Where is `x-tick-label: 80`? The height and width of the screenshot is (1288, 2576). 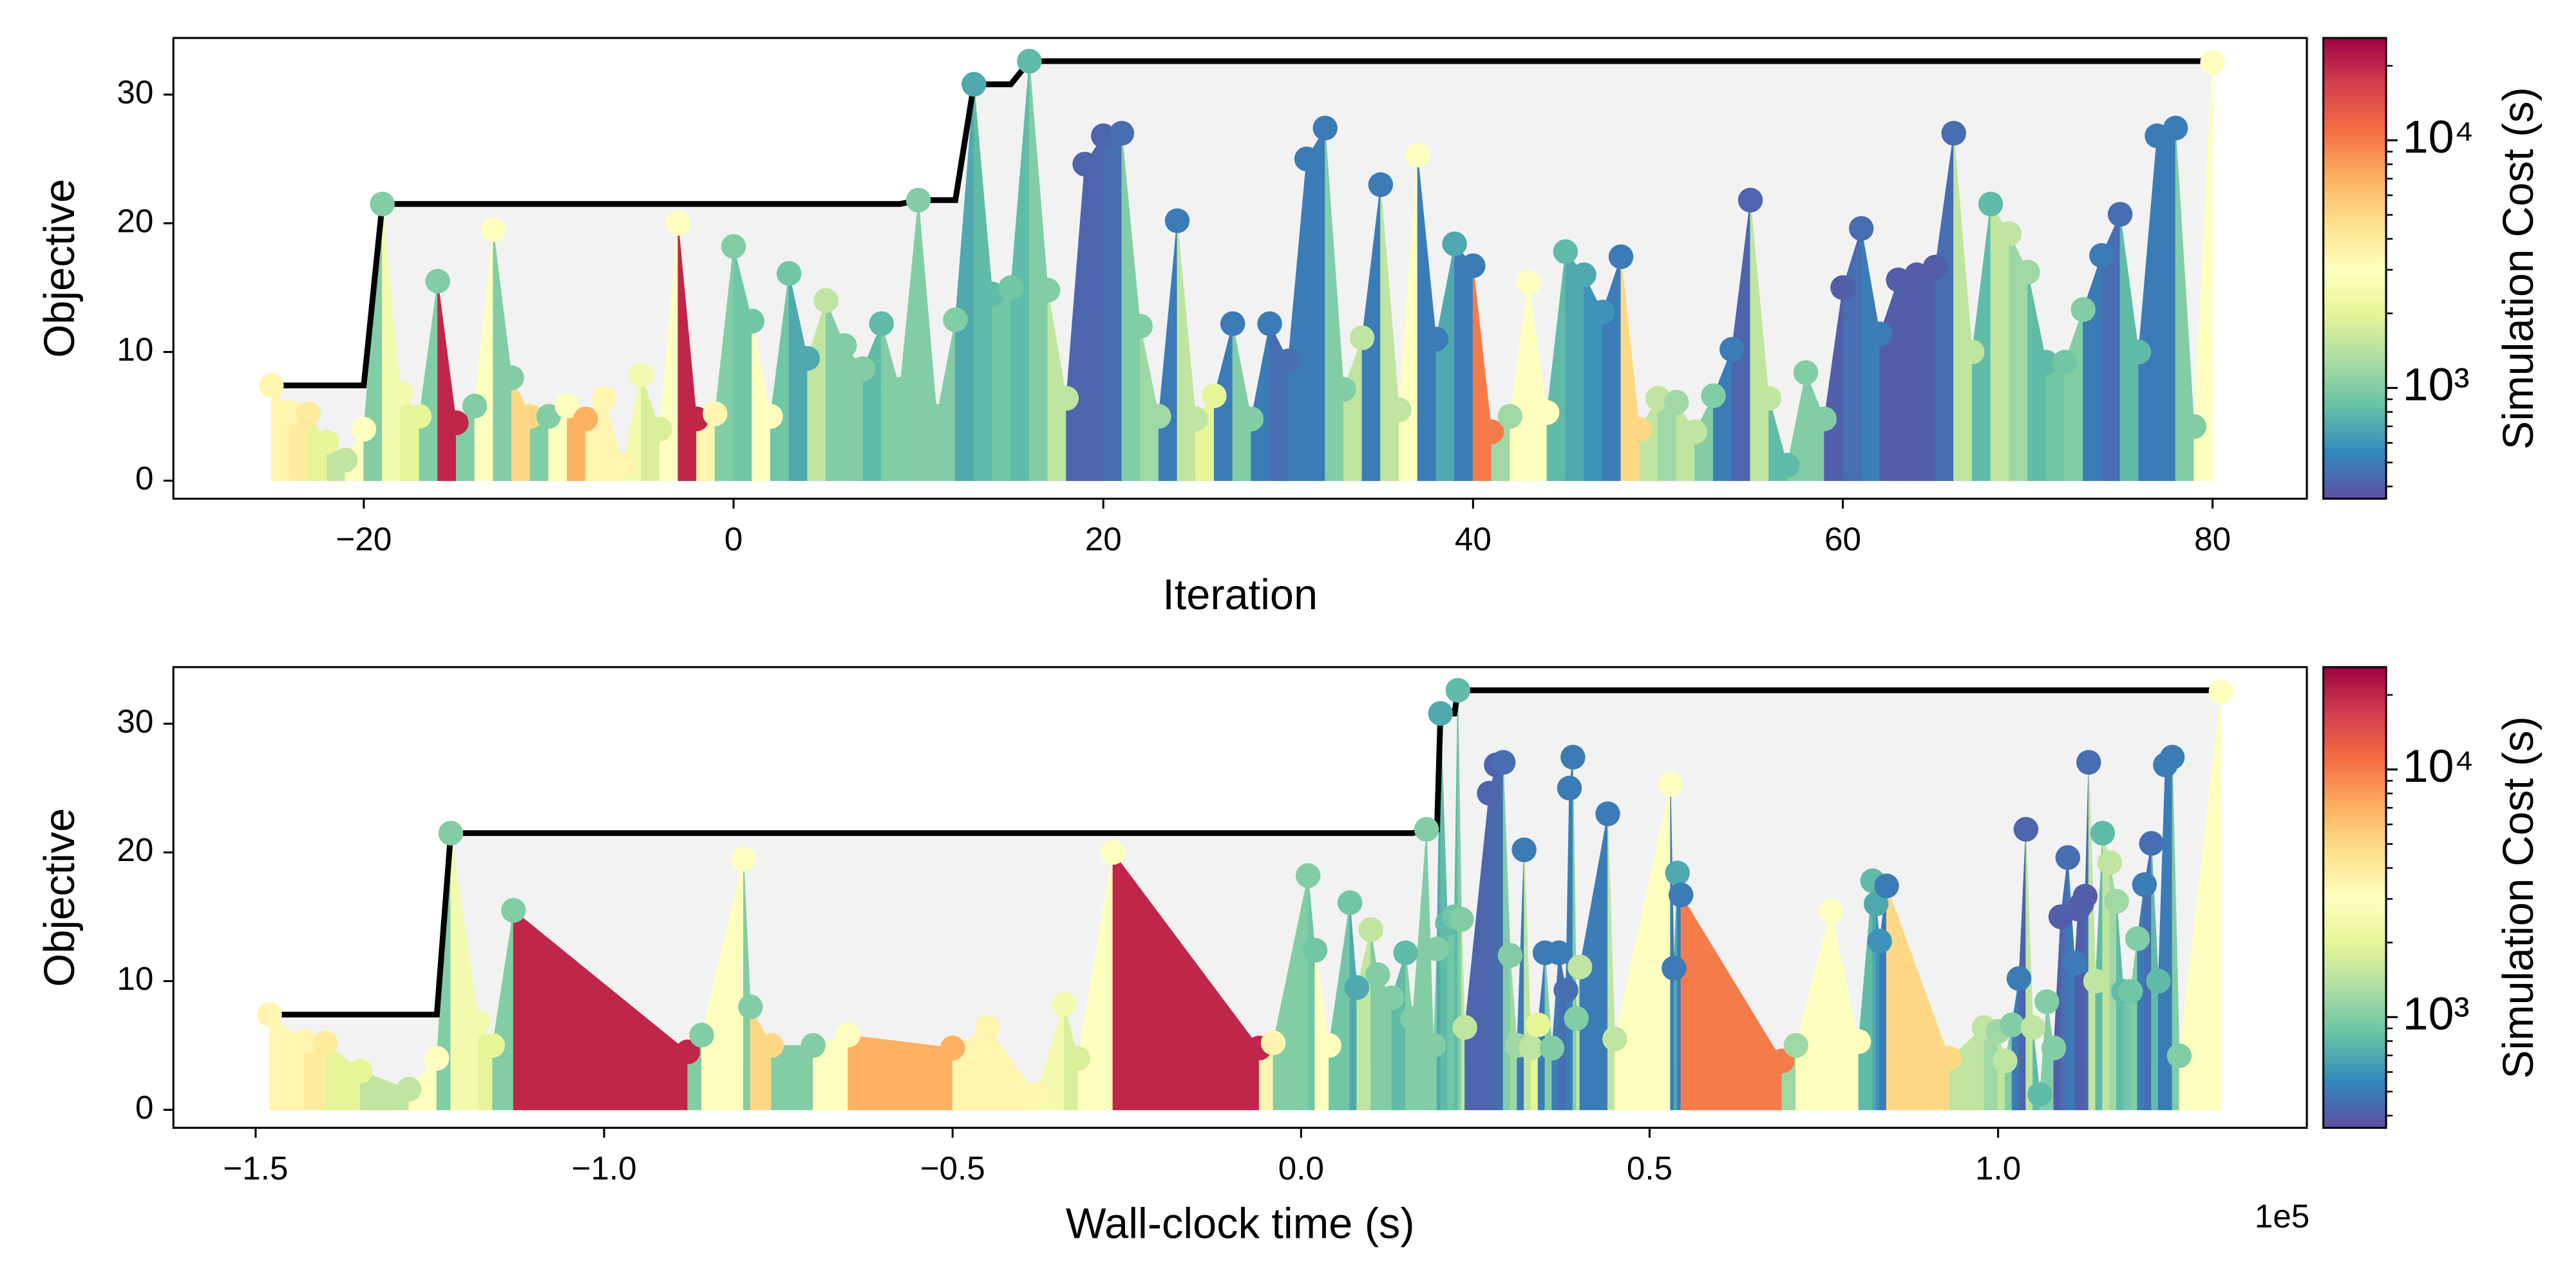 x-tick-label: 80 is located at coordinates (2212, 539).